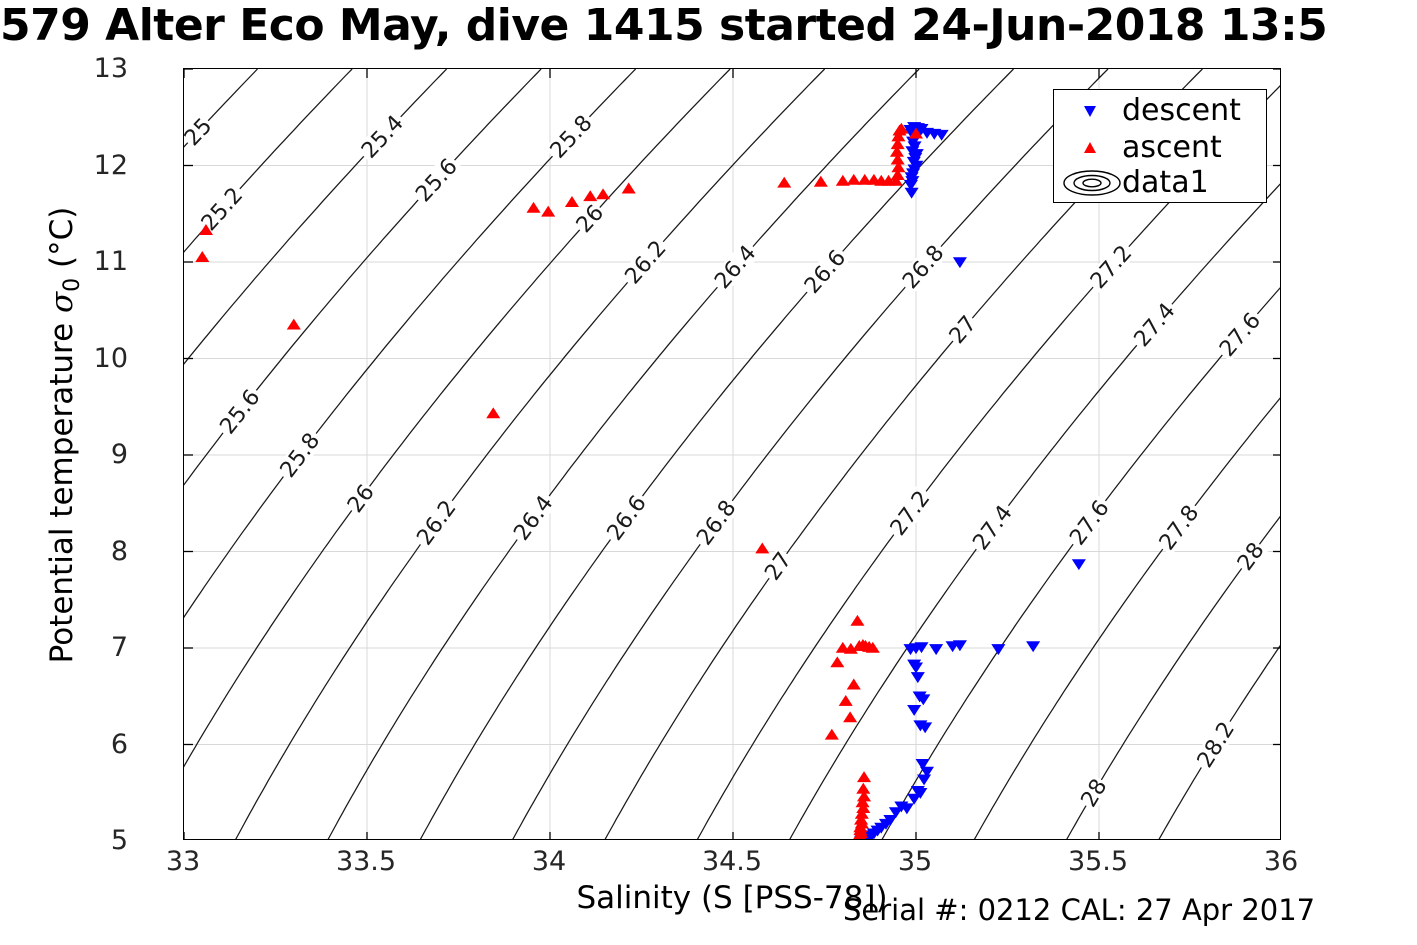 Image resolution: width=1417 pixels, height=945 pixels. Describe the element at coordinates (119, 744) in the screenshot. I see `y-tick-label: 6` at that location.